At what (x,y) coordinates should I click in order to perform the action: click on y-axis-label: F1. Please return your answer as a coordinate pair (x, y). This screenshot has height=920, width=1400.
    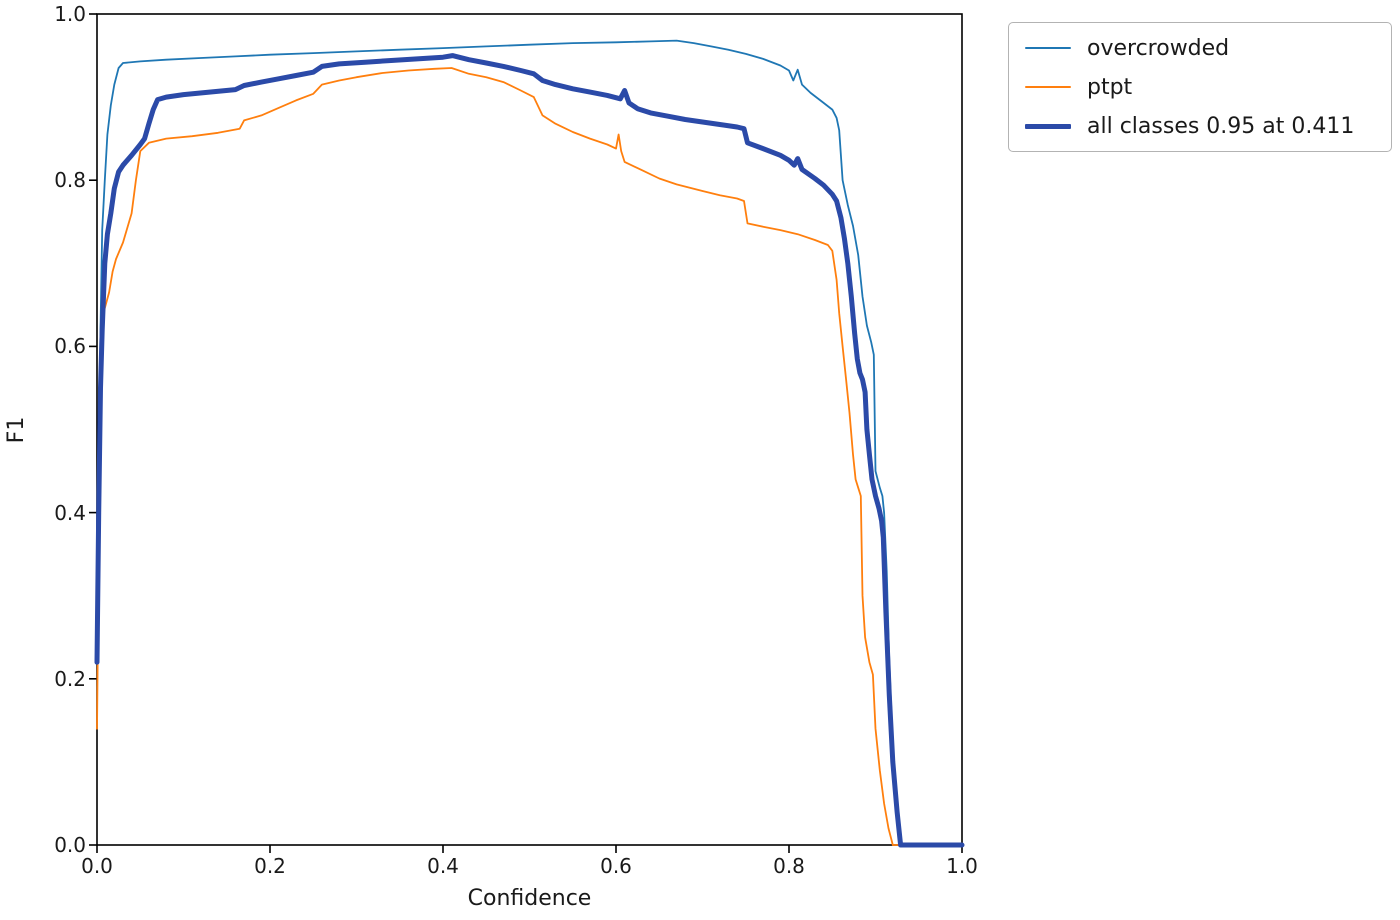
    Looking at the image, I should click on (16, 430).